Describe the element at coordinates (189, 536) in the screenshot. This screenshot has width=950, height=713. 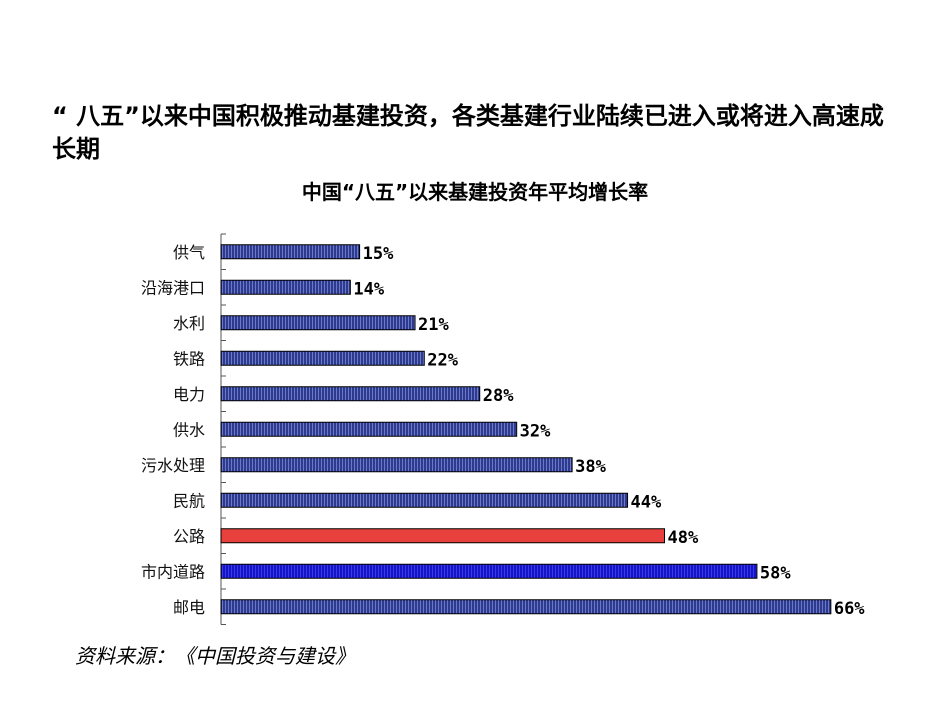
I see `category-label: 公路` at that location.